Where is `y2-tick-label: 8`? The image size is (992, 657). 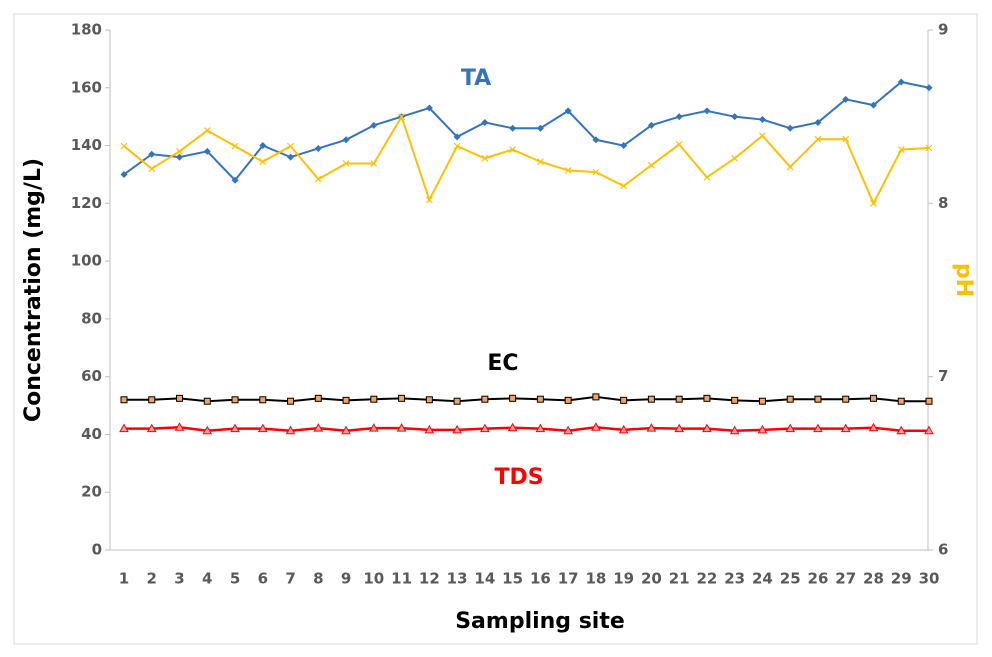
y2-tick-label: 8 is located at coordinates (943, 203).